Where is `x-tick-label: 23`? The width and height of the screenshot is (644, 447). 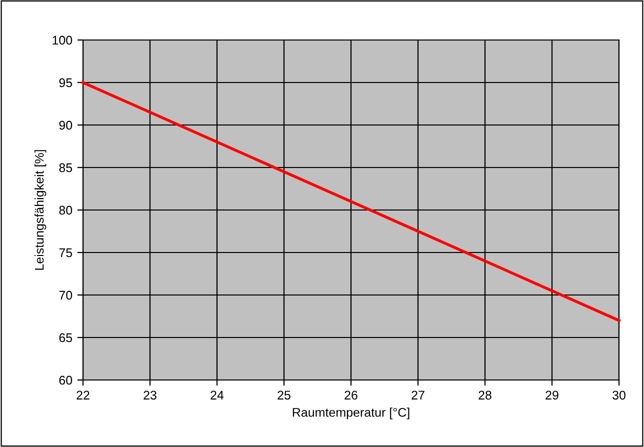 x-tick-label: 23 is located at coordinates (150, 395).